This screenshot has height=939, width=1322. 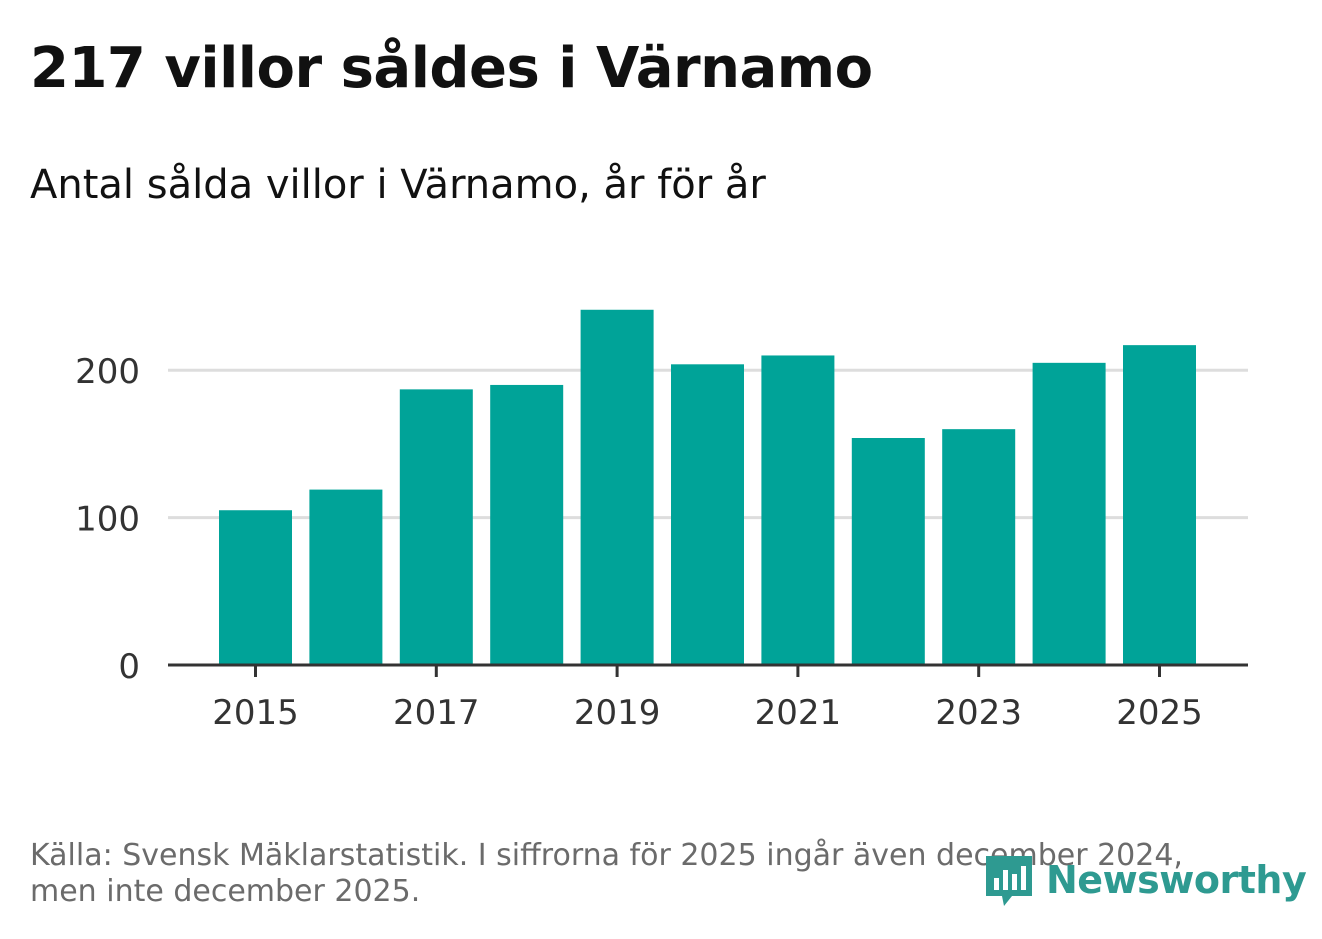 I want to click on source-line-2: men inte december 2025., so click(x=225, y=891).